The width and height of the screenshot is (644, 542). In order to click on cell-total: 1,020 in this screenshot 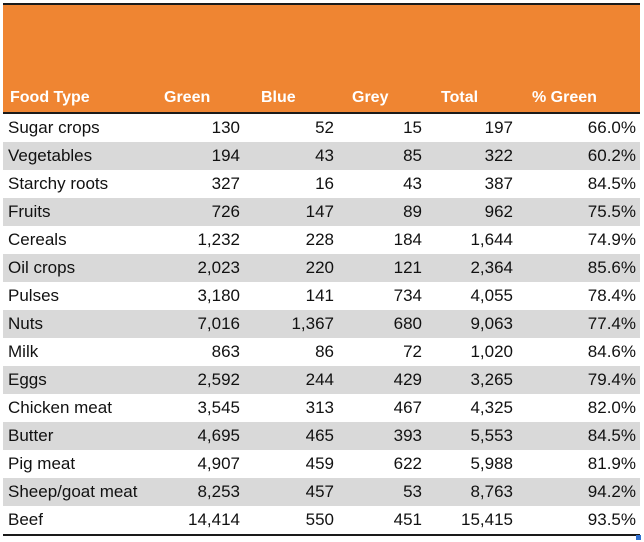, I will do `click(491, 351)`.